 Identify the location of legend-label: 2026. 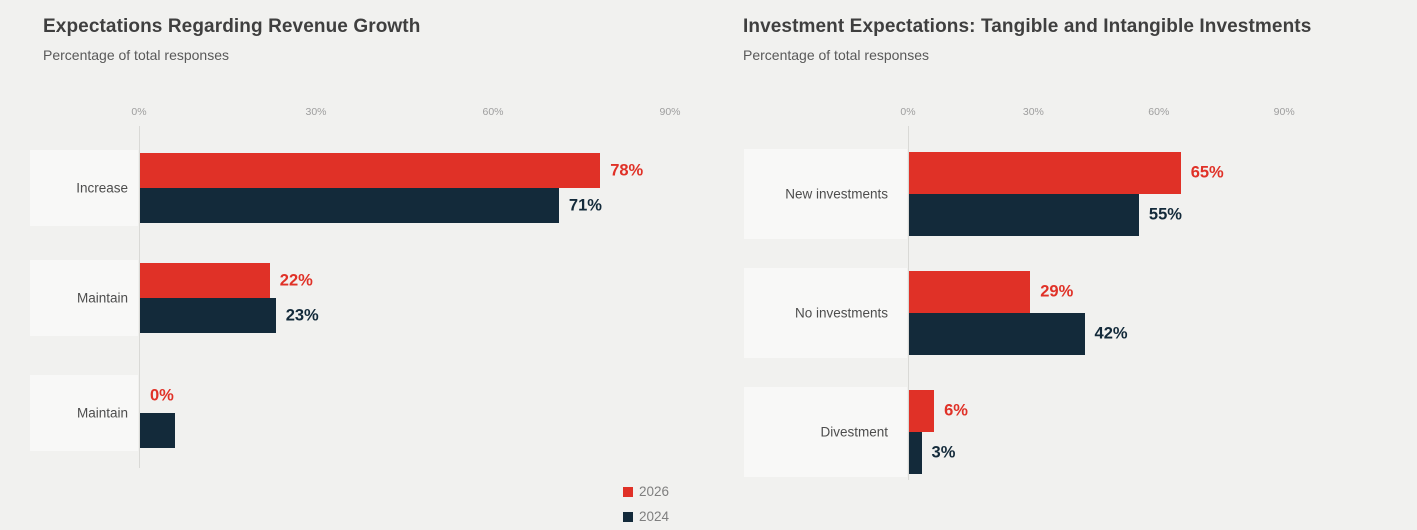
(654, 491).